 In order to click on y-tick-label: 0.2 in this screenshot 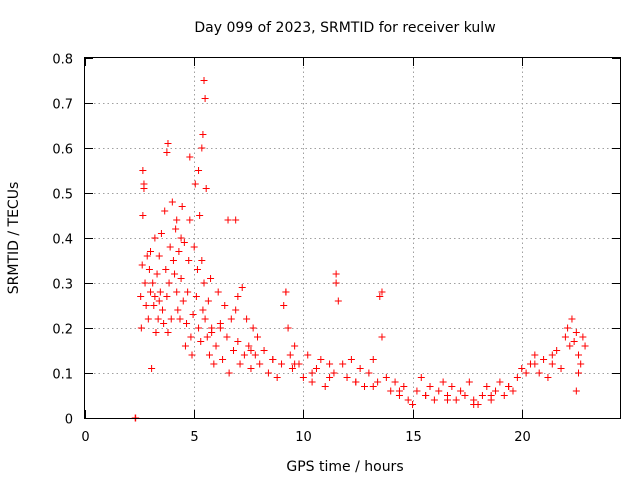, I will do `click(62, 330)`.